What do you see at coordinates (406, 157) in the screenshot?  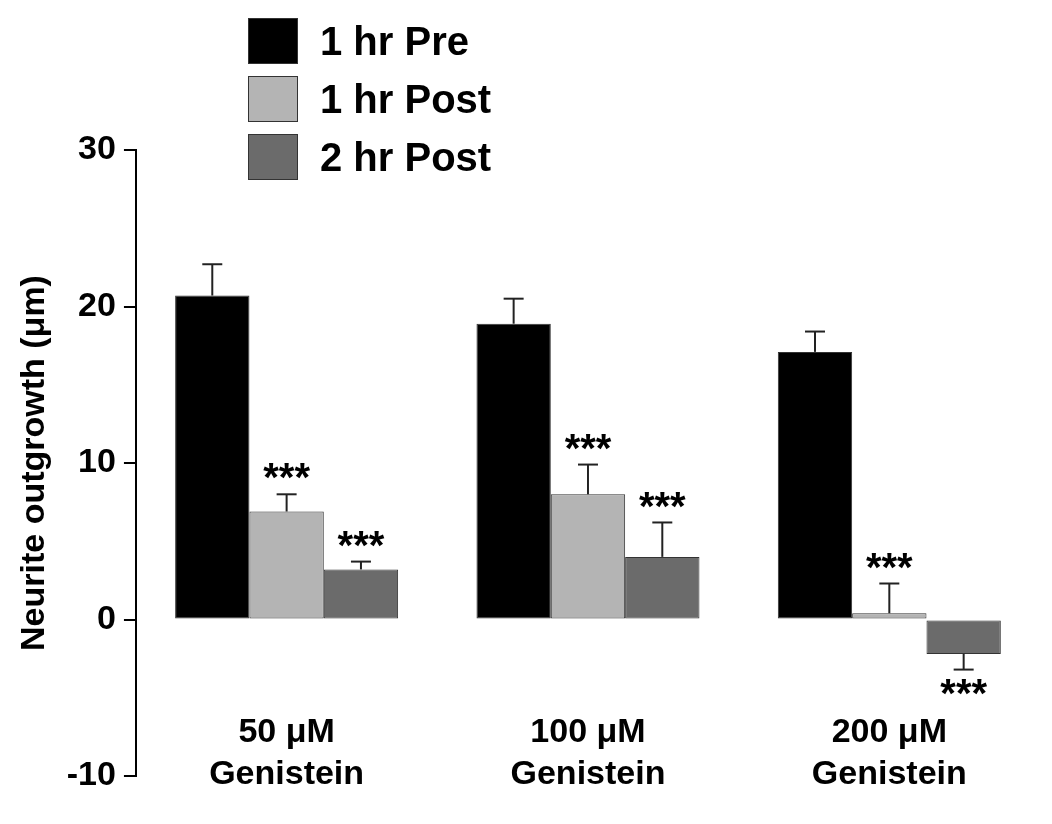 I see `legend-label: 2 hr Post` at bounding box center [406, 157].